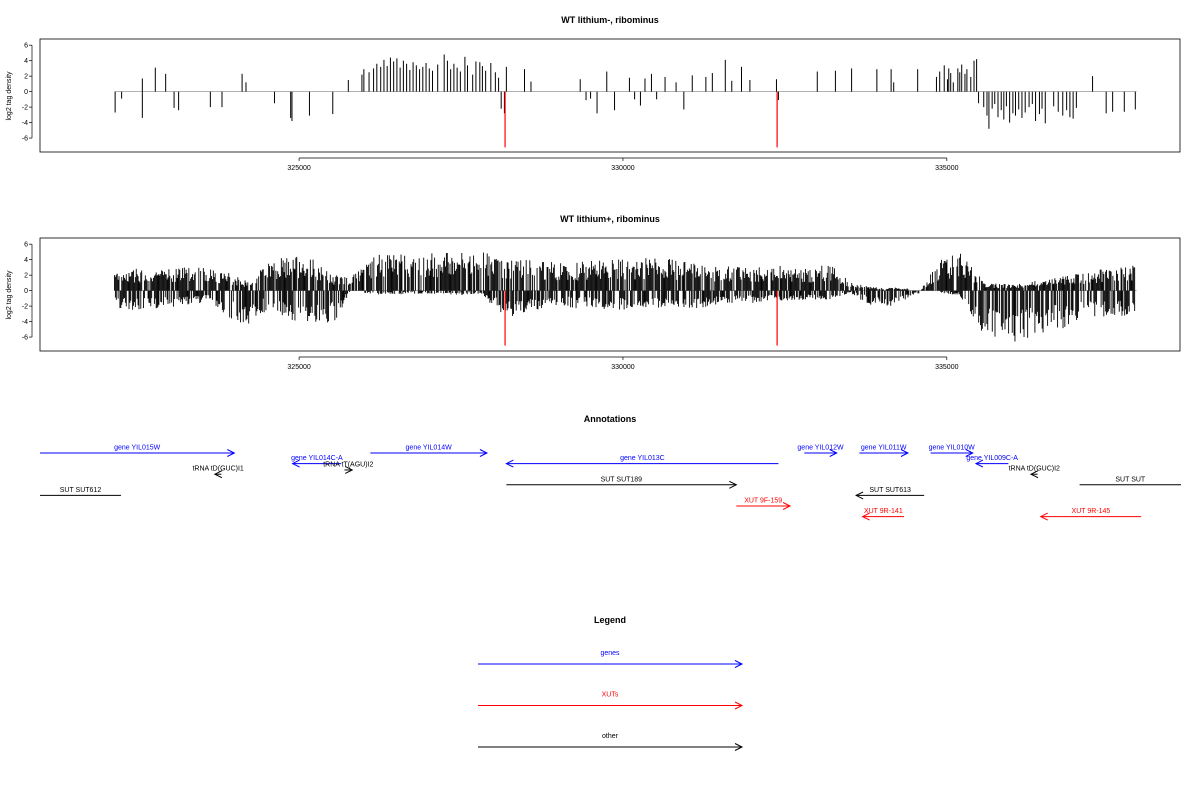  I want to click on feature: gene YIL011W, so click(884, 451).